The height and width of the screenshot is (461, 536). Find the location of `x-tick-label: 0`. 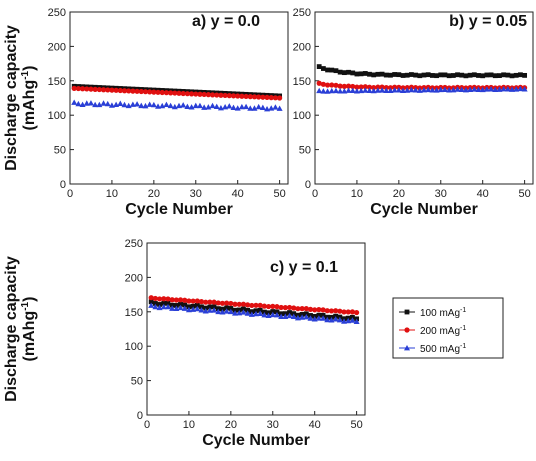

x-tick-label: 0 is located at coordinates (70, 194).